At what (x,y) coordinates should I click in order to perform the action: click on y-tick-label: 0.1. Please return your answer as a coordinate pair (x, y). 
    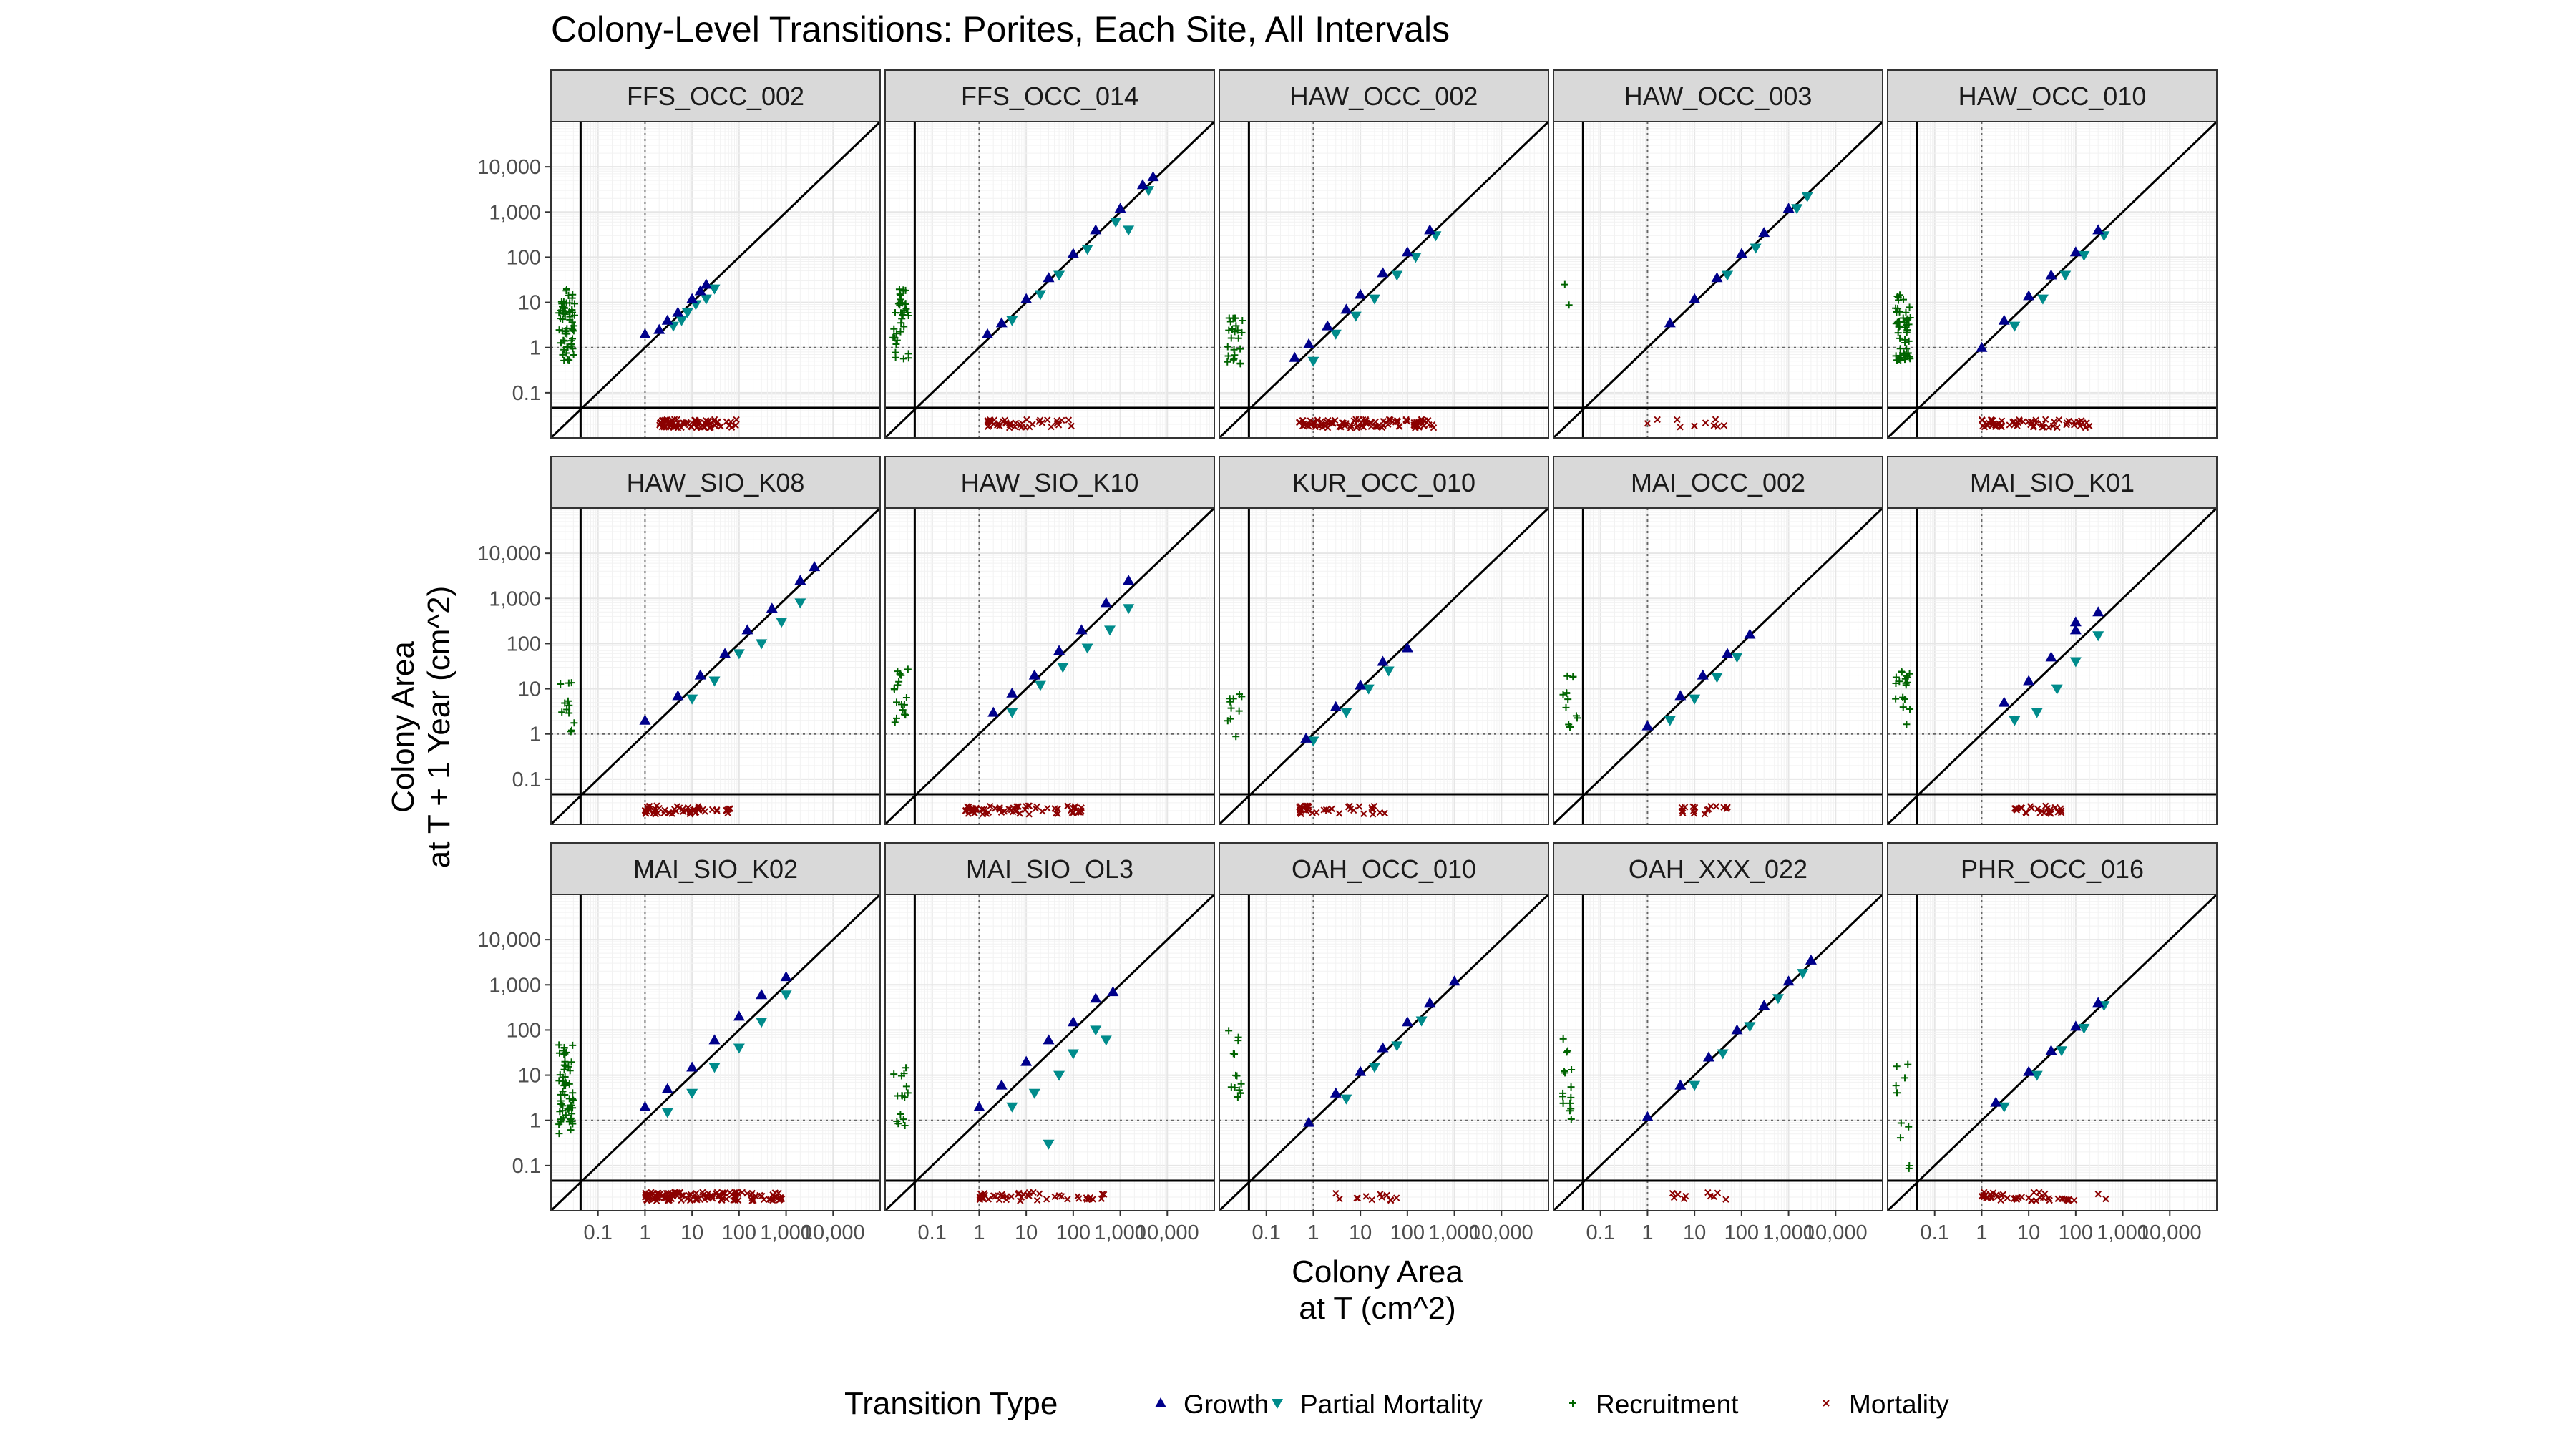
    Looking at the image, I should click on (526, 393).